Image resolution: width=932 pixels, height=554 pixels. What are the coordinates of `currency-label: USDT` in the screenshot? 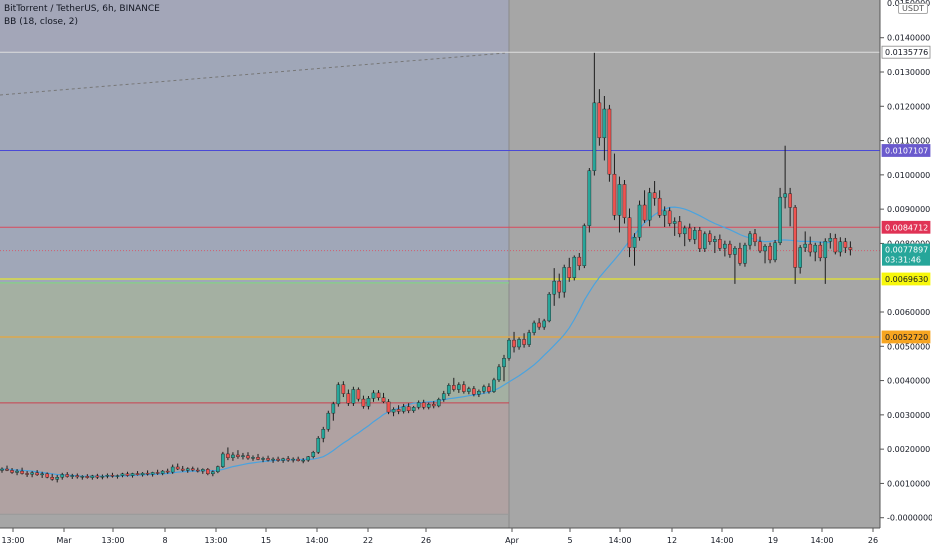 It's located at (913, 8).